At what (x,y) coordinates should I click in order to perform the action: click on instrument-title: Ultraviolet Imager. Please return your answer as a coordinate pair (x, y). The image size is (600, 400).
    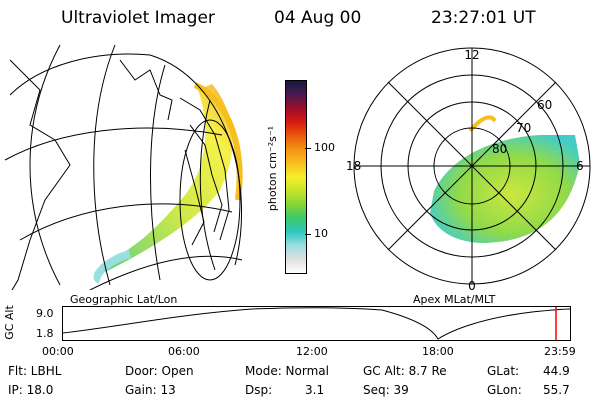
    Looking at the image, I should click on (138, 18).